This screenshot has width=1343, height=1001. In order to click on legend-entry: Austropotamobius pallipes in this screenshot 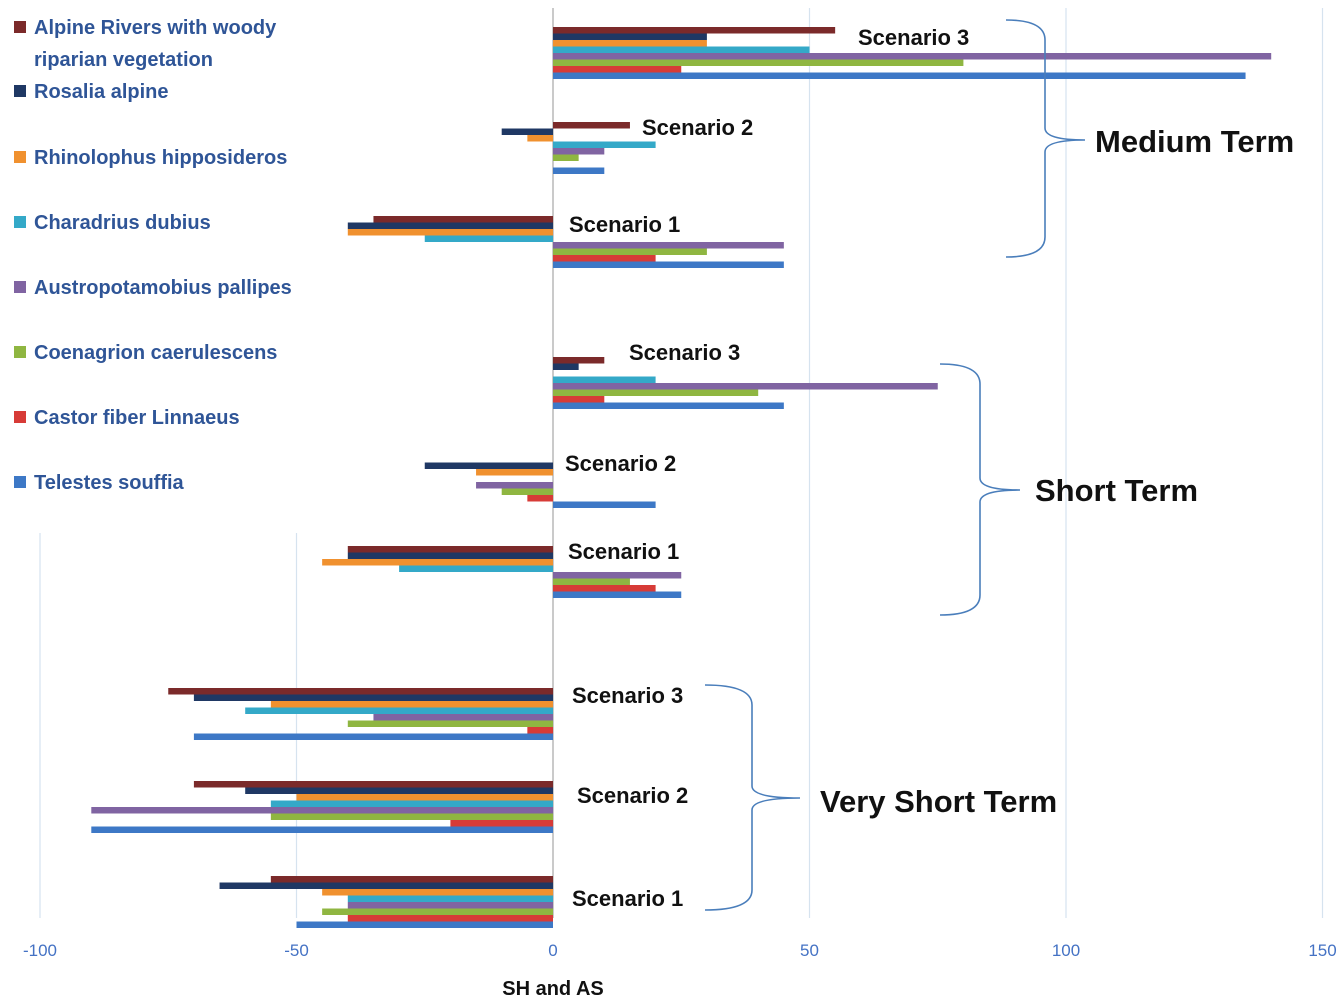, I will do `click(153, 288)`.